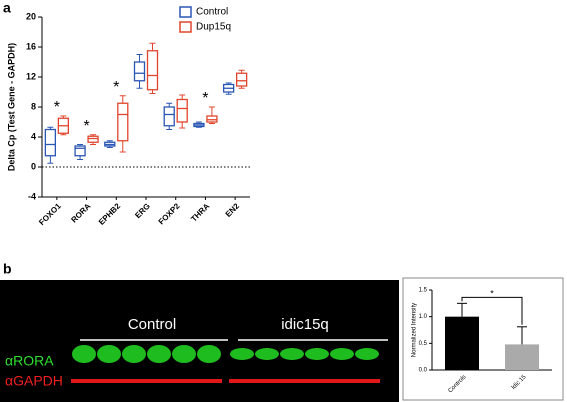  What do you see at coordinates (31, 76) in the screenshot?
I see `y-tick-label: 12` at bounding box center [31, 76].